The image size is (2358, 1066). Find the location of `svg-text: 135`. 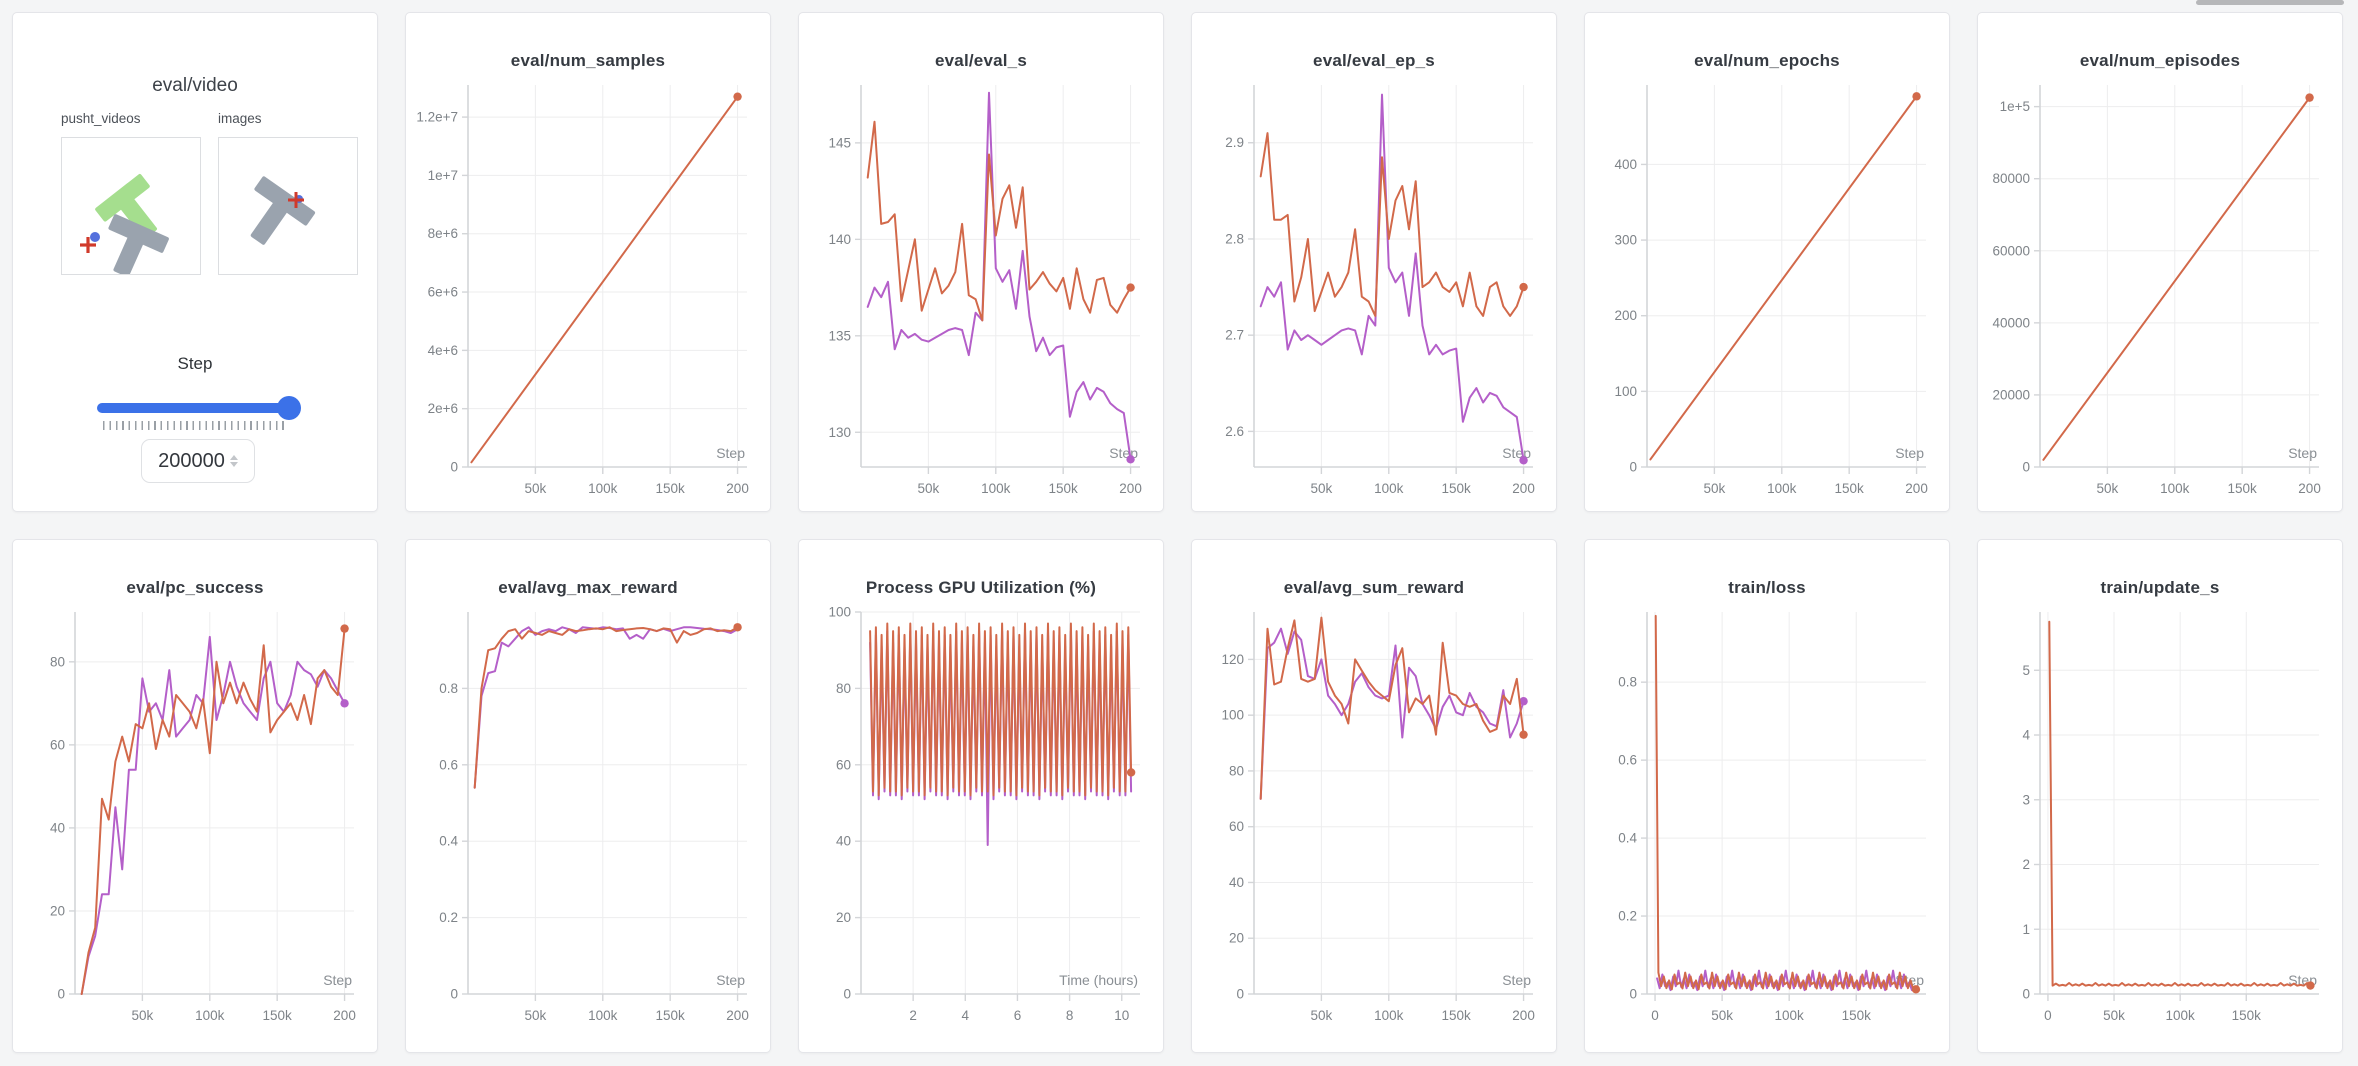

svg-text: 135 is located at coordinates (839, 335).